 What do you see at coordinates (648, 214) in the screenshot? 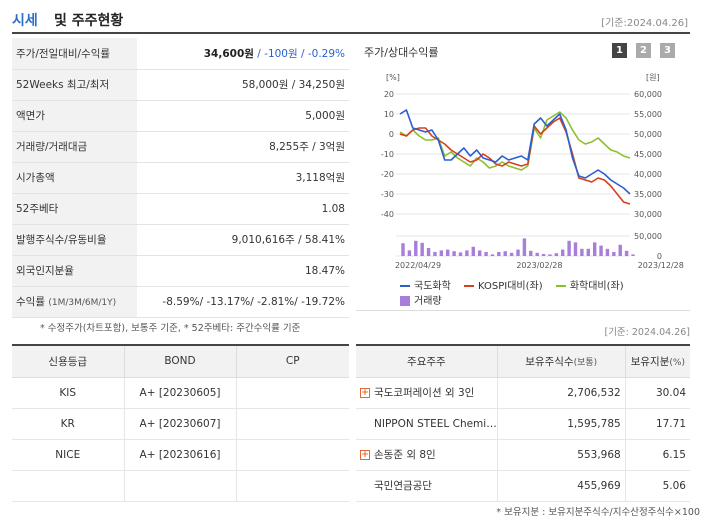
I see `right-tick-label: 30,000` at bounding box center [648, 214].